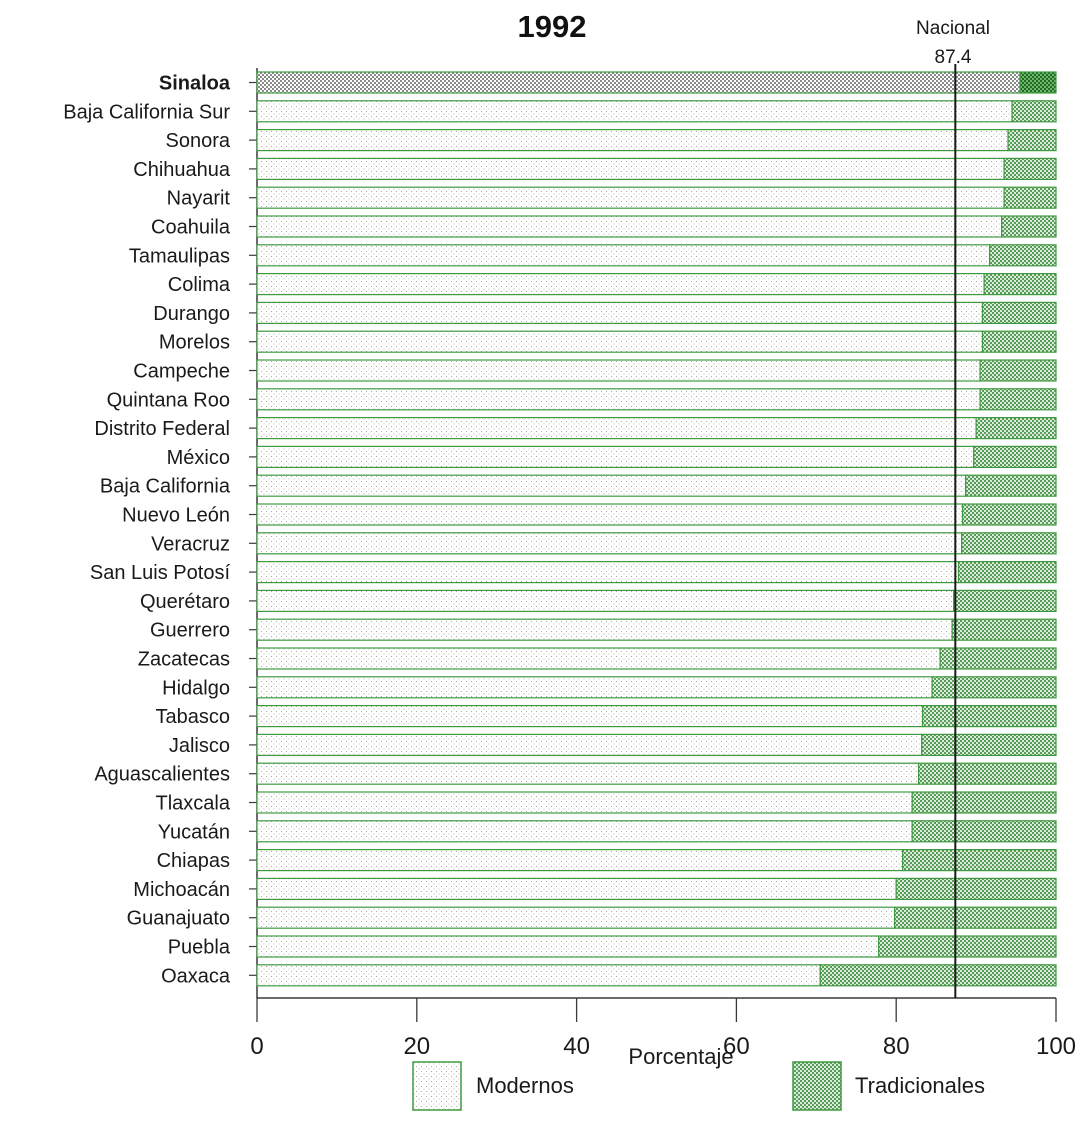  Describe the element at coordinates (953, 28) in the screenshot. I see `reference-line-label: Nacional` at that location.